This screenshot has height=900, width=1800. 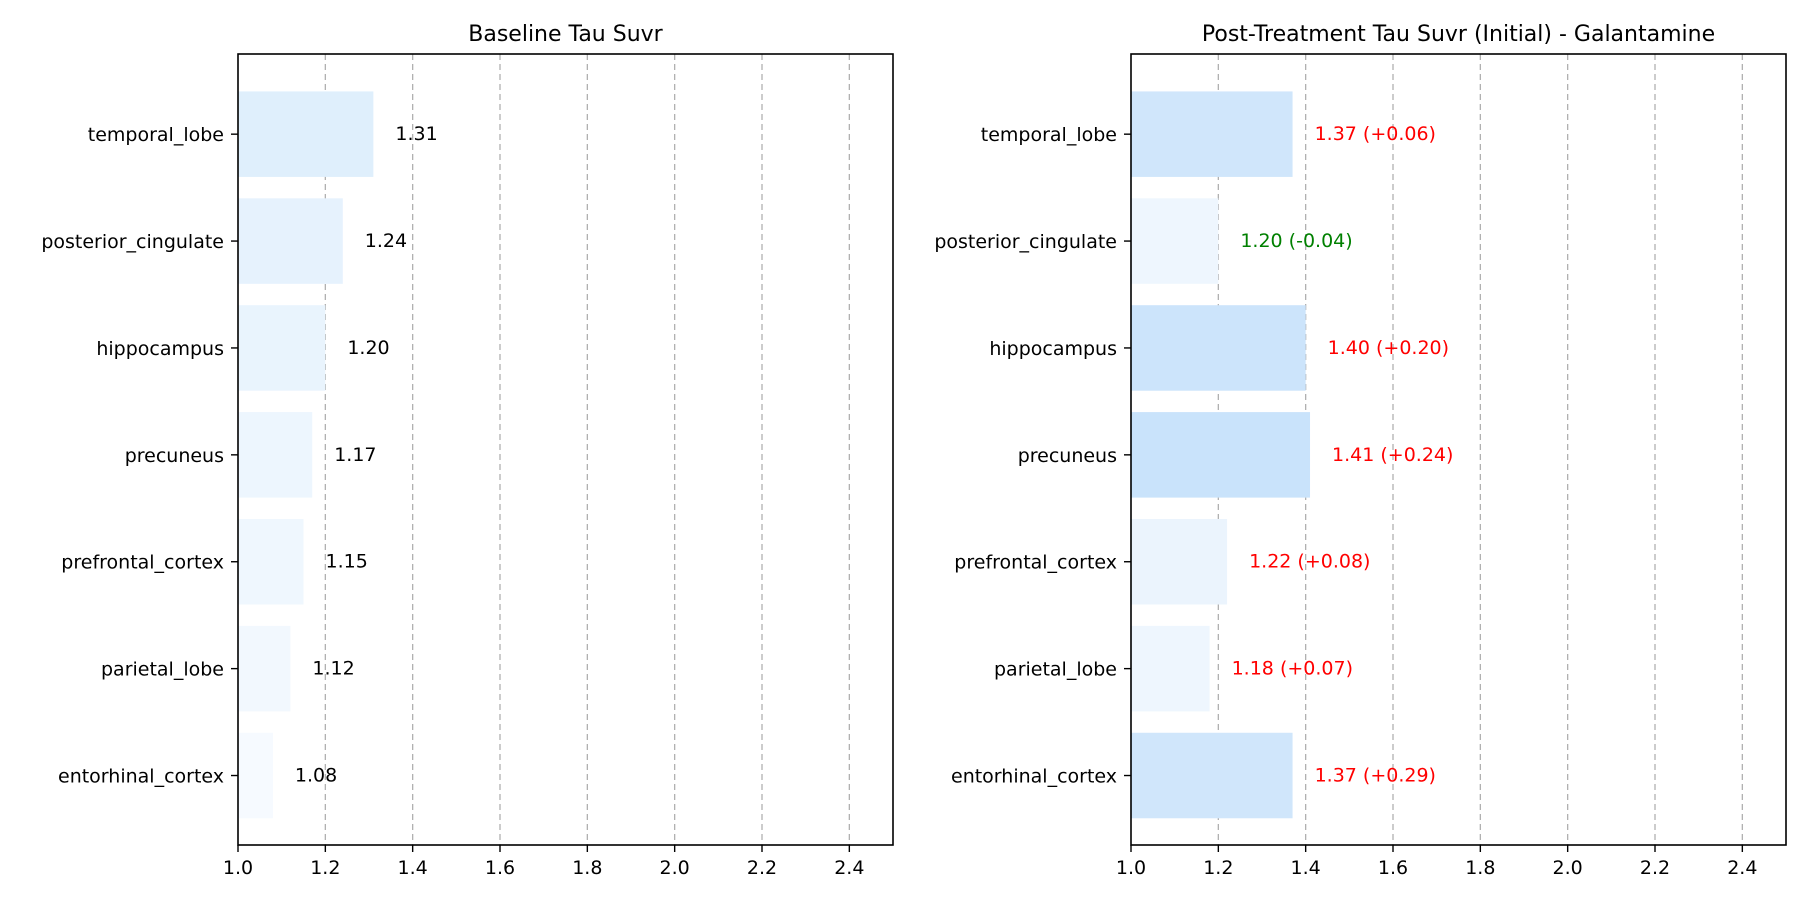 I want to click on data-label: 1.41 (+0.24), so click(x=1392, y=455).